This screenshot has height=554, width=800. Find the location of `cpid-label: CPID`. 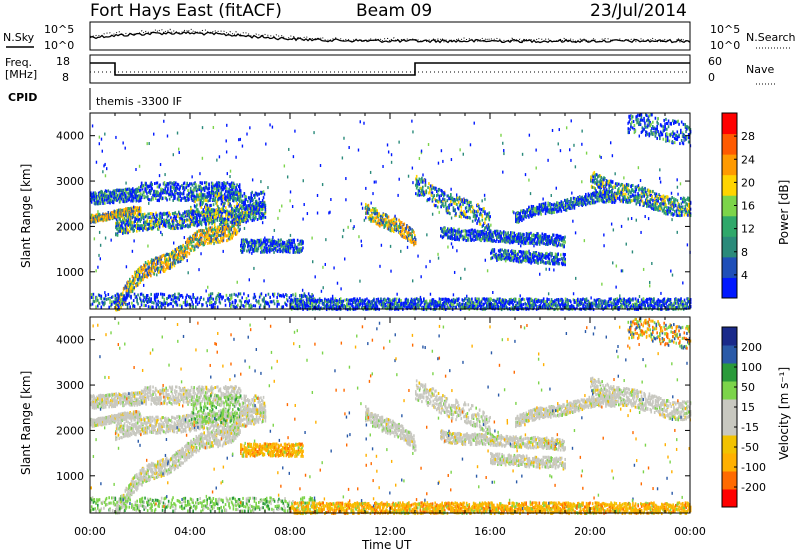

cpid-label: CPID is located at coordinates (22, 97).